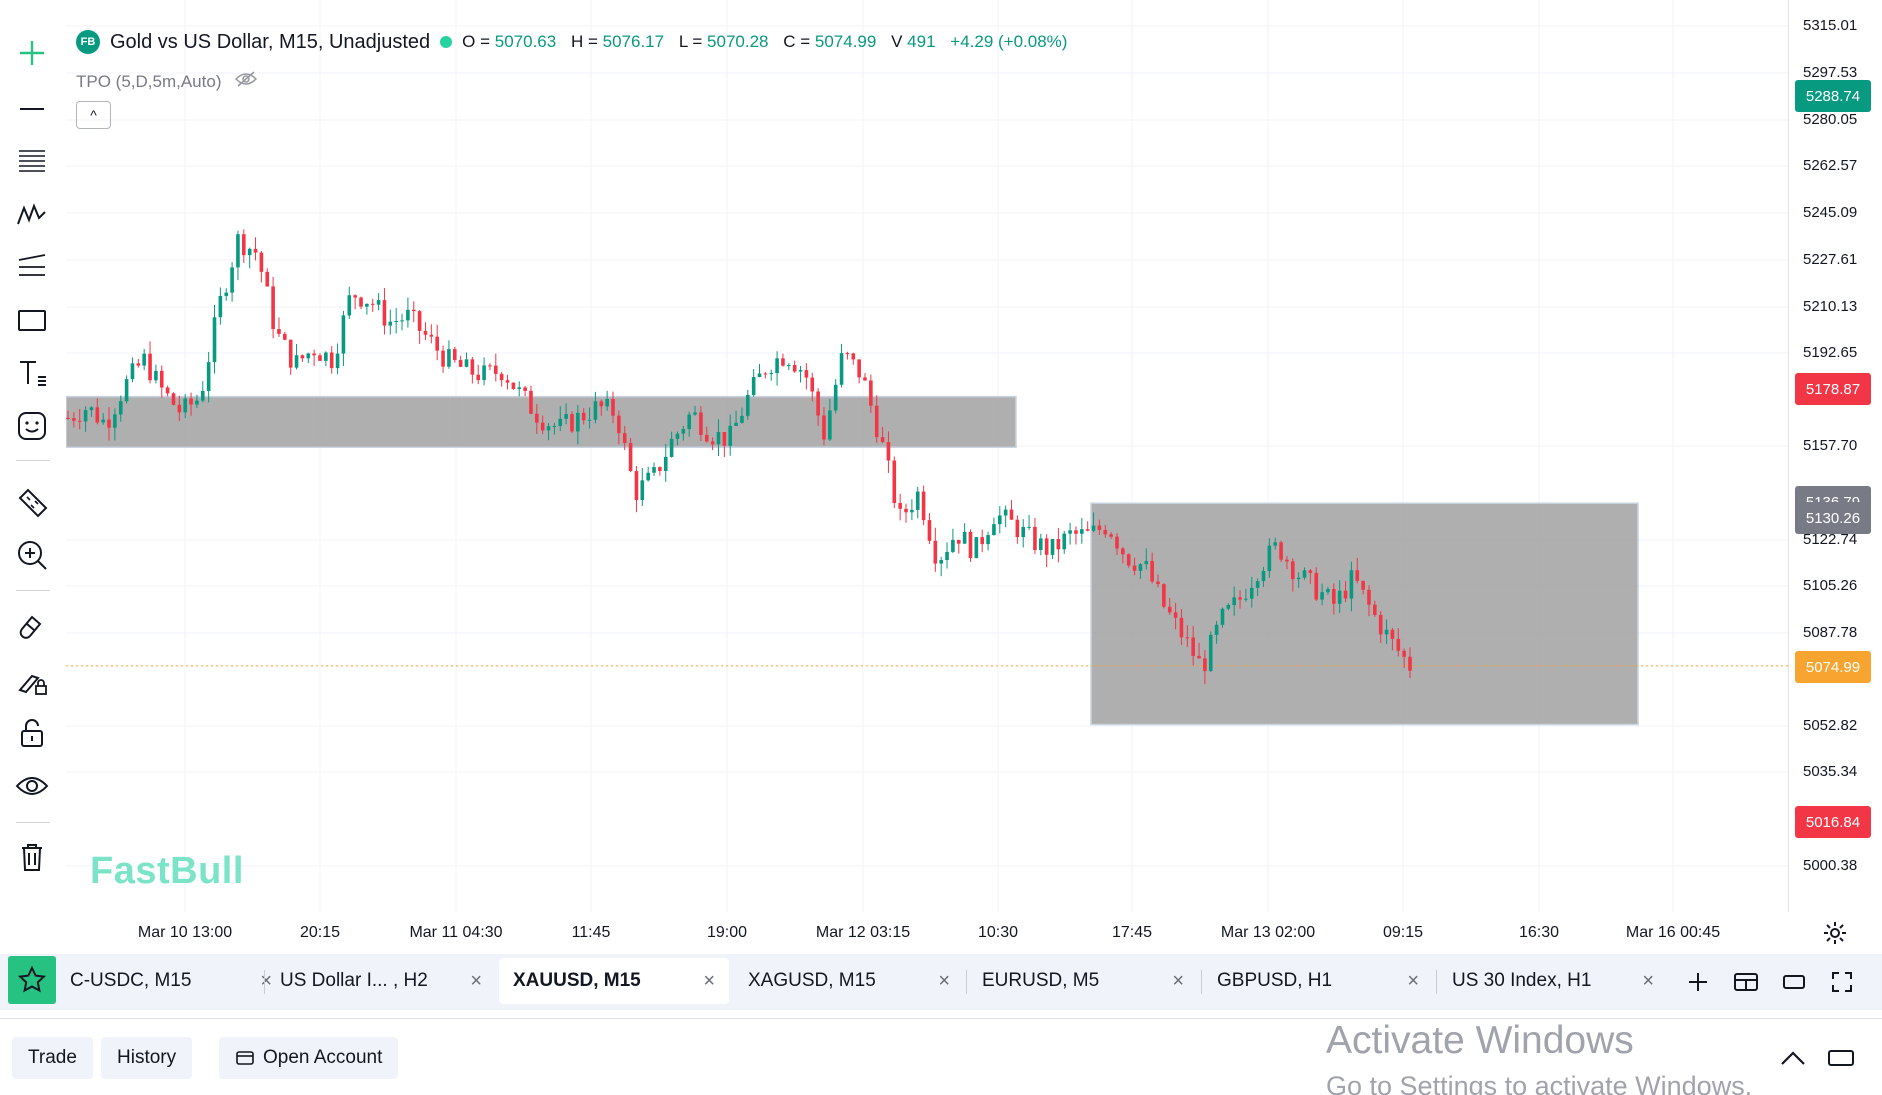 The image size is (1882, 1095). What do you see at coordinates (1833, 96) in the screenshot?
I see `price-tag: 5288.74` at bounding box center [1833, 96].